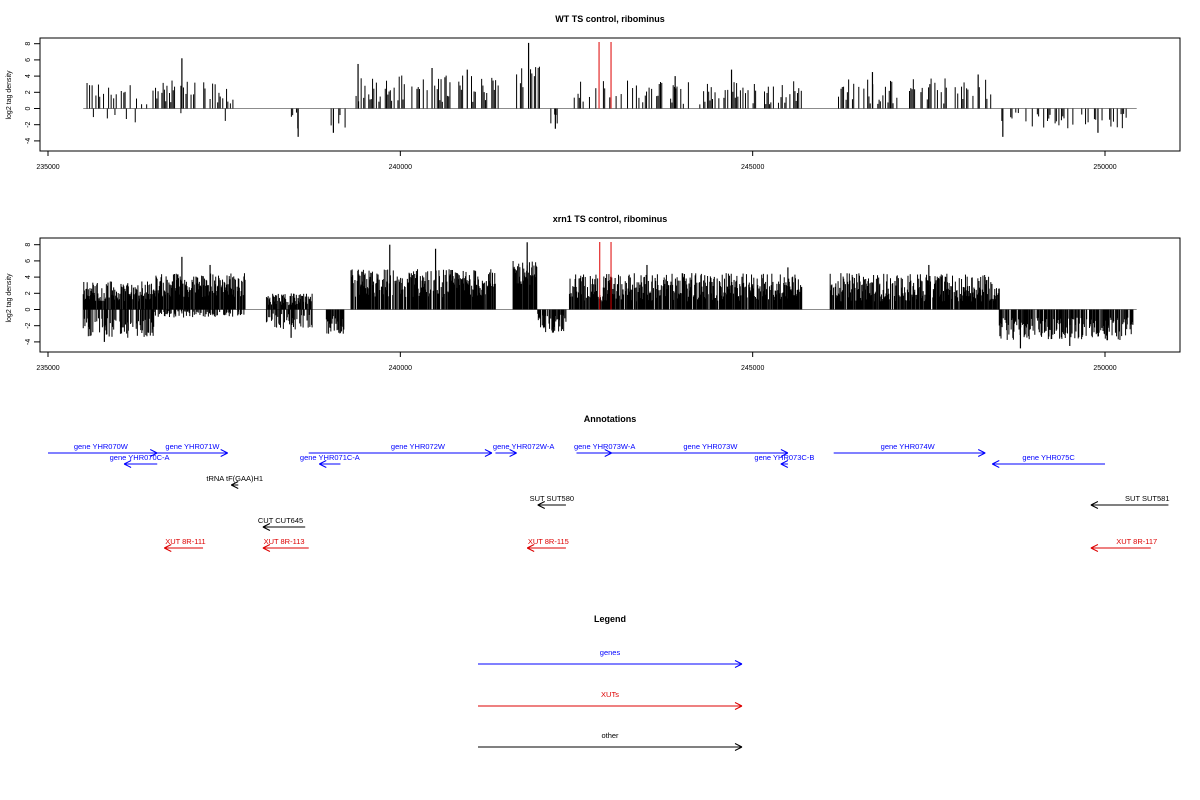  I want to click on legend-xut-label: XUTs, so click(610, 694).